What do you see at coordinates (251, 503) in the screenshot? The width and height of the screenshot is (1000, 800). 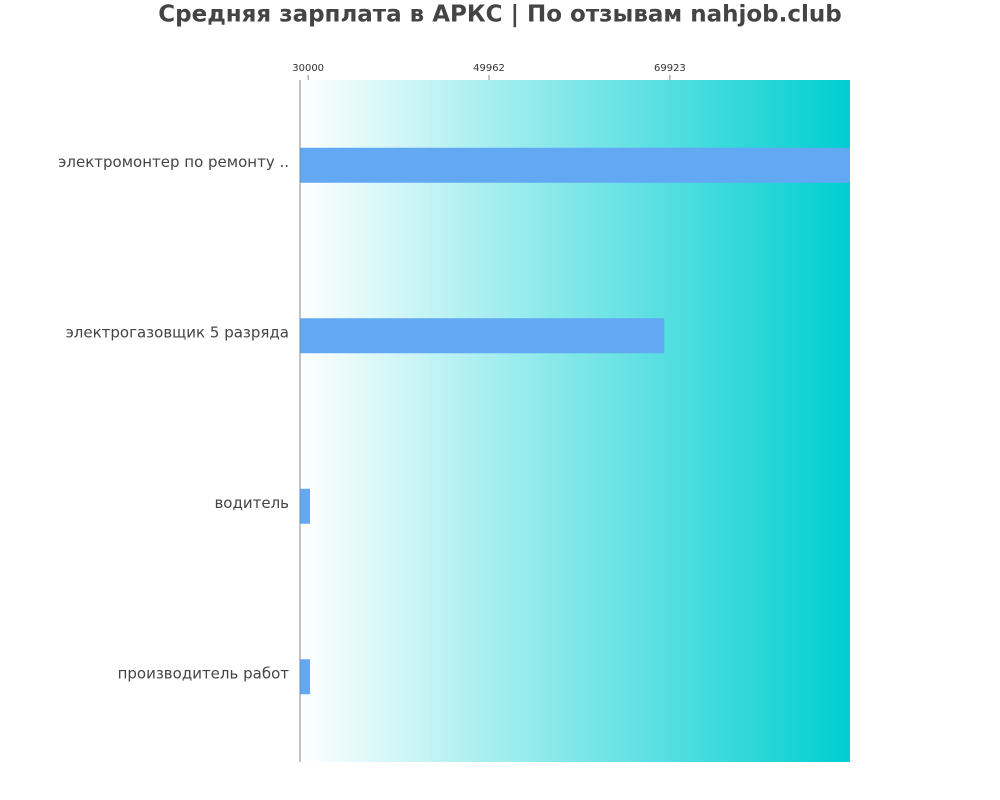 I see `y-tick-label: водитель` at bounding box center [251, 503].